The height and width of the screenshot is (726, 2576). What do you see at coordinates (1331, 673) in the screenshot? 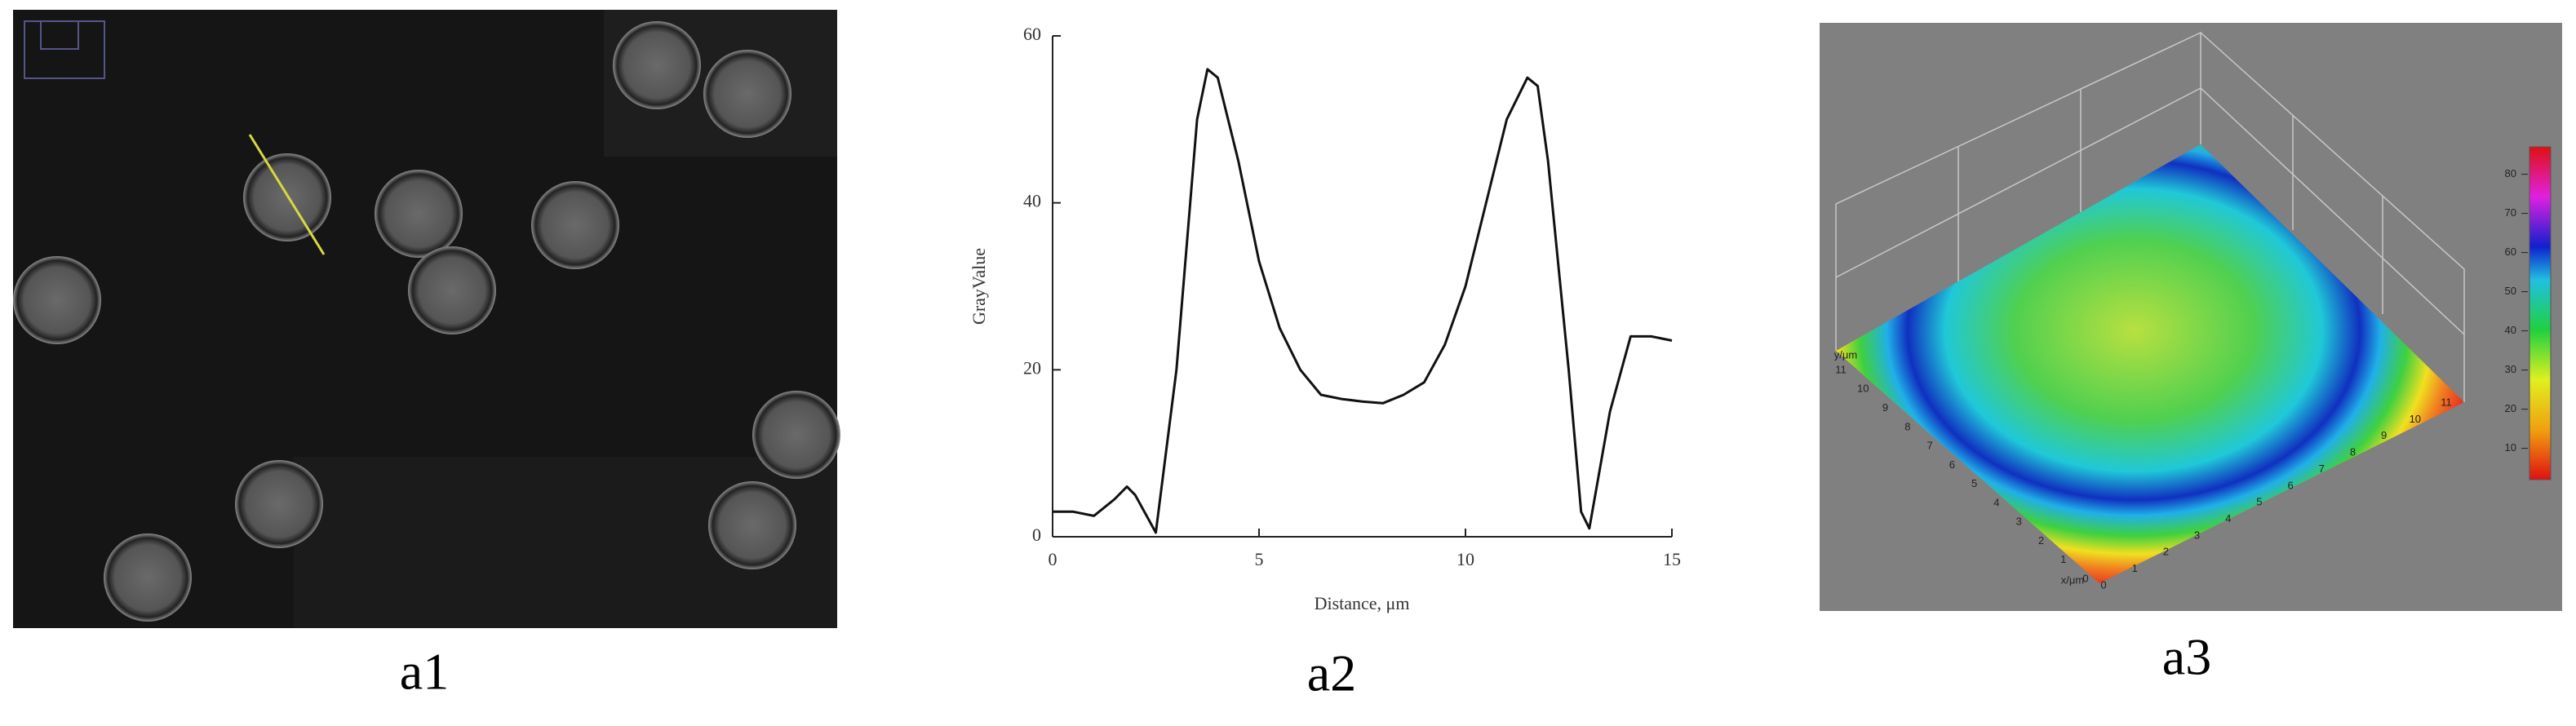
I see `caption: a2` at bounding box center [1331, 673].